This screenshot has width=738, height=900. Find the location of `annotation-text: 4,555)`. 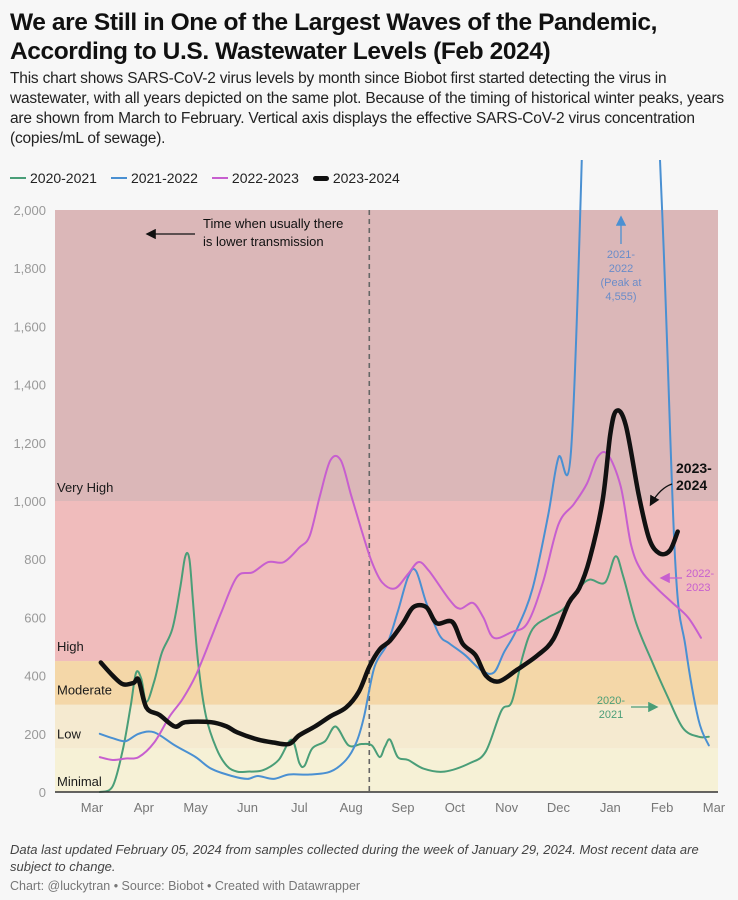

annotation-text: 4,555) is located at coordinates (620, 297).